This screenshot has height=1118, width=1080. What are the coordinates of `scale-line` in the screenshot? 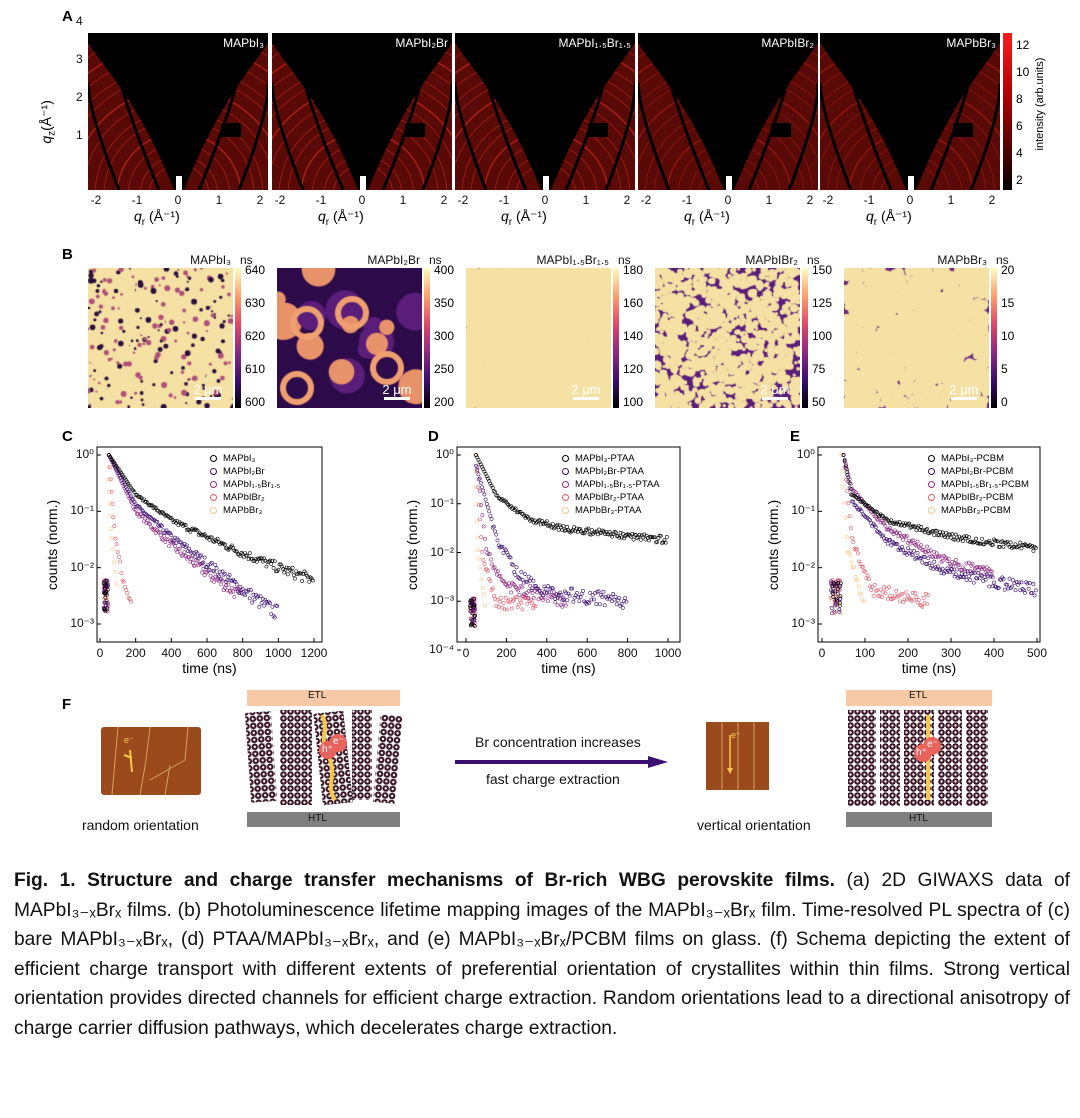 It's located at (208, 398).